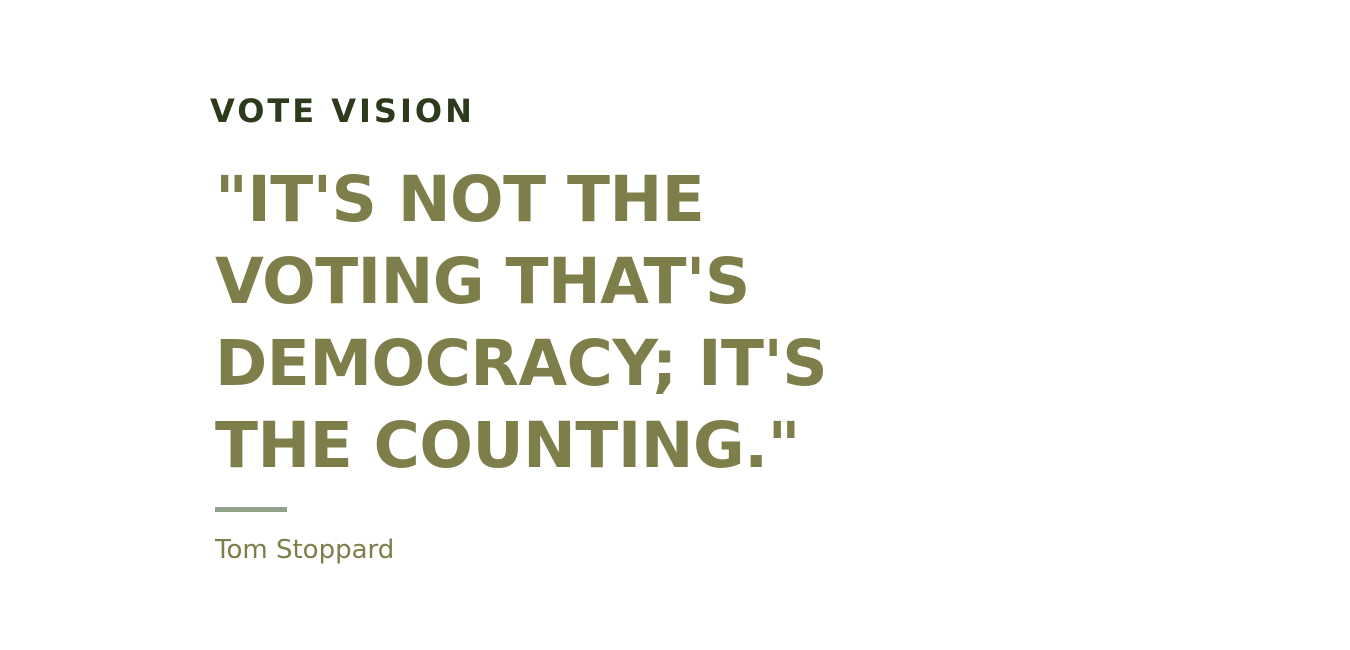 This screenshot has height=650, width=1350. I want to click on quote-line: THE COUNTING.", so click(507, 445).